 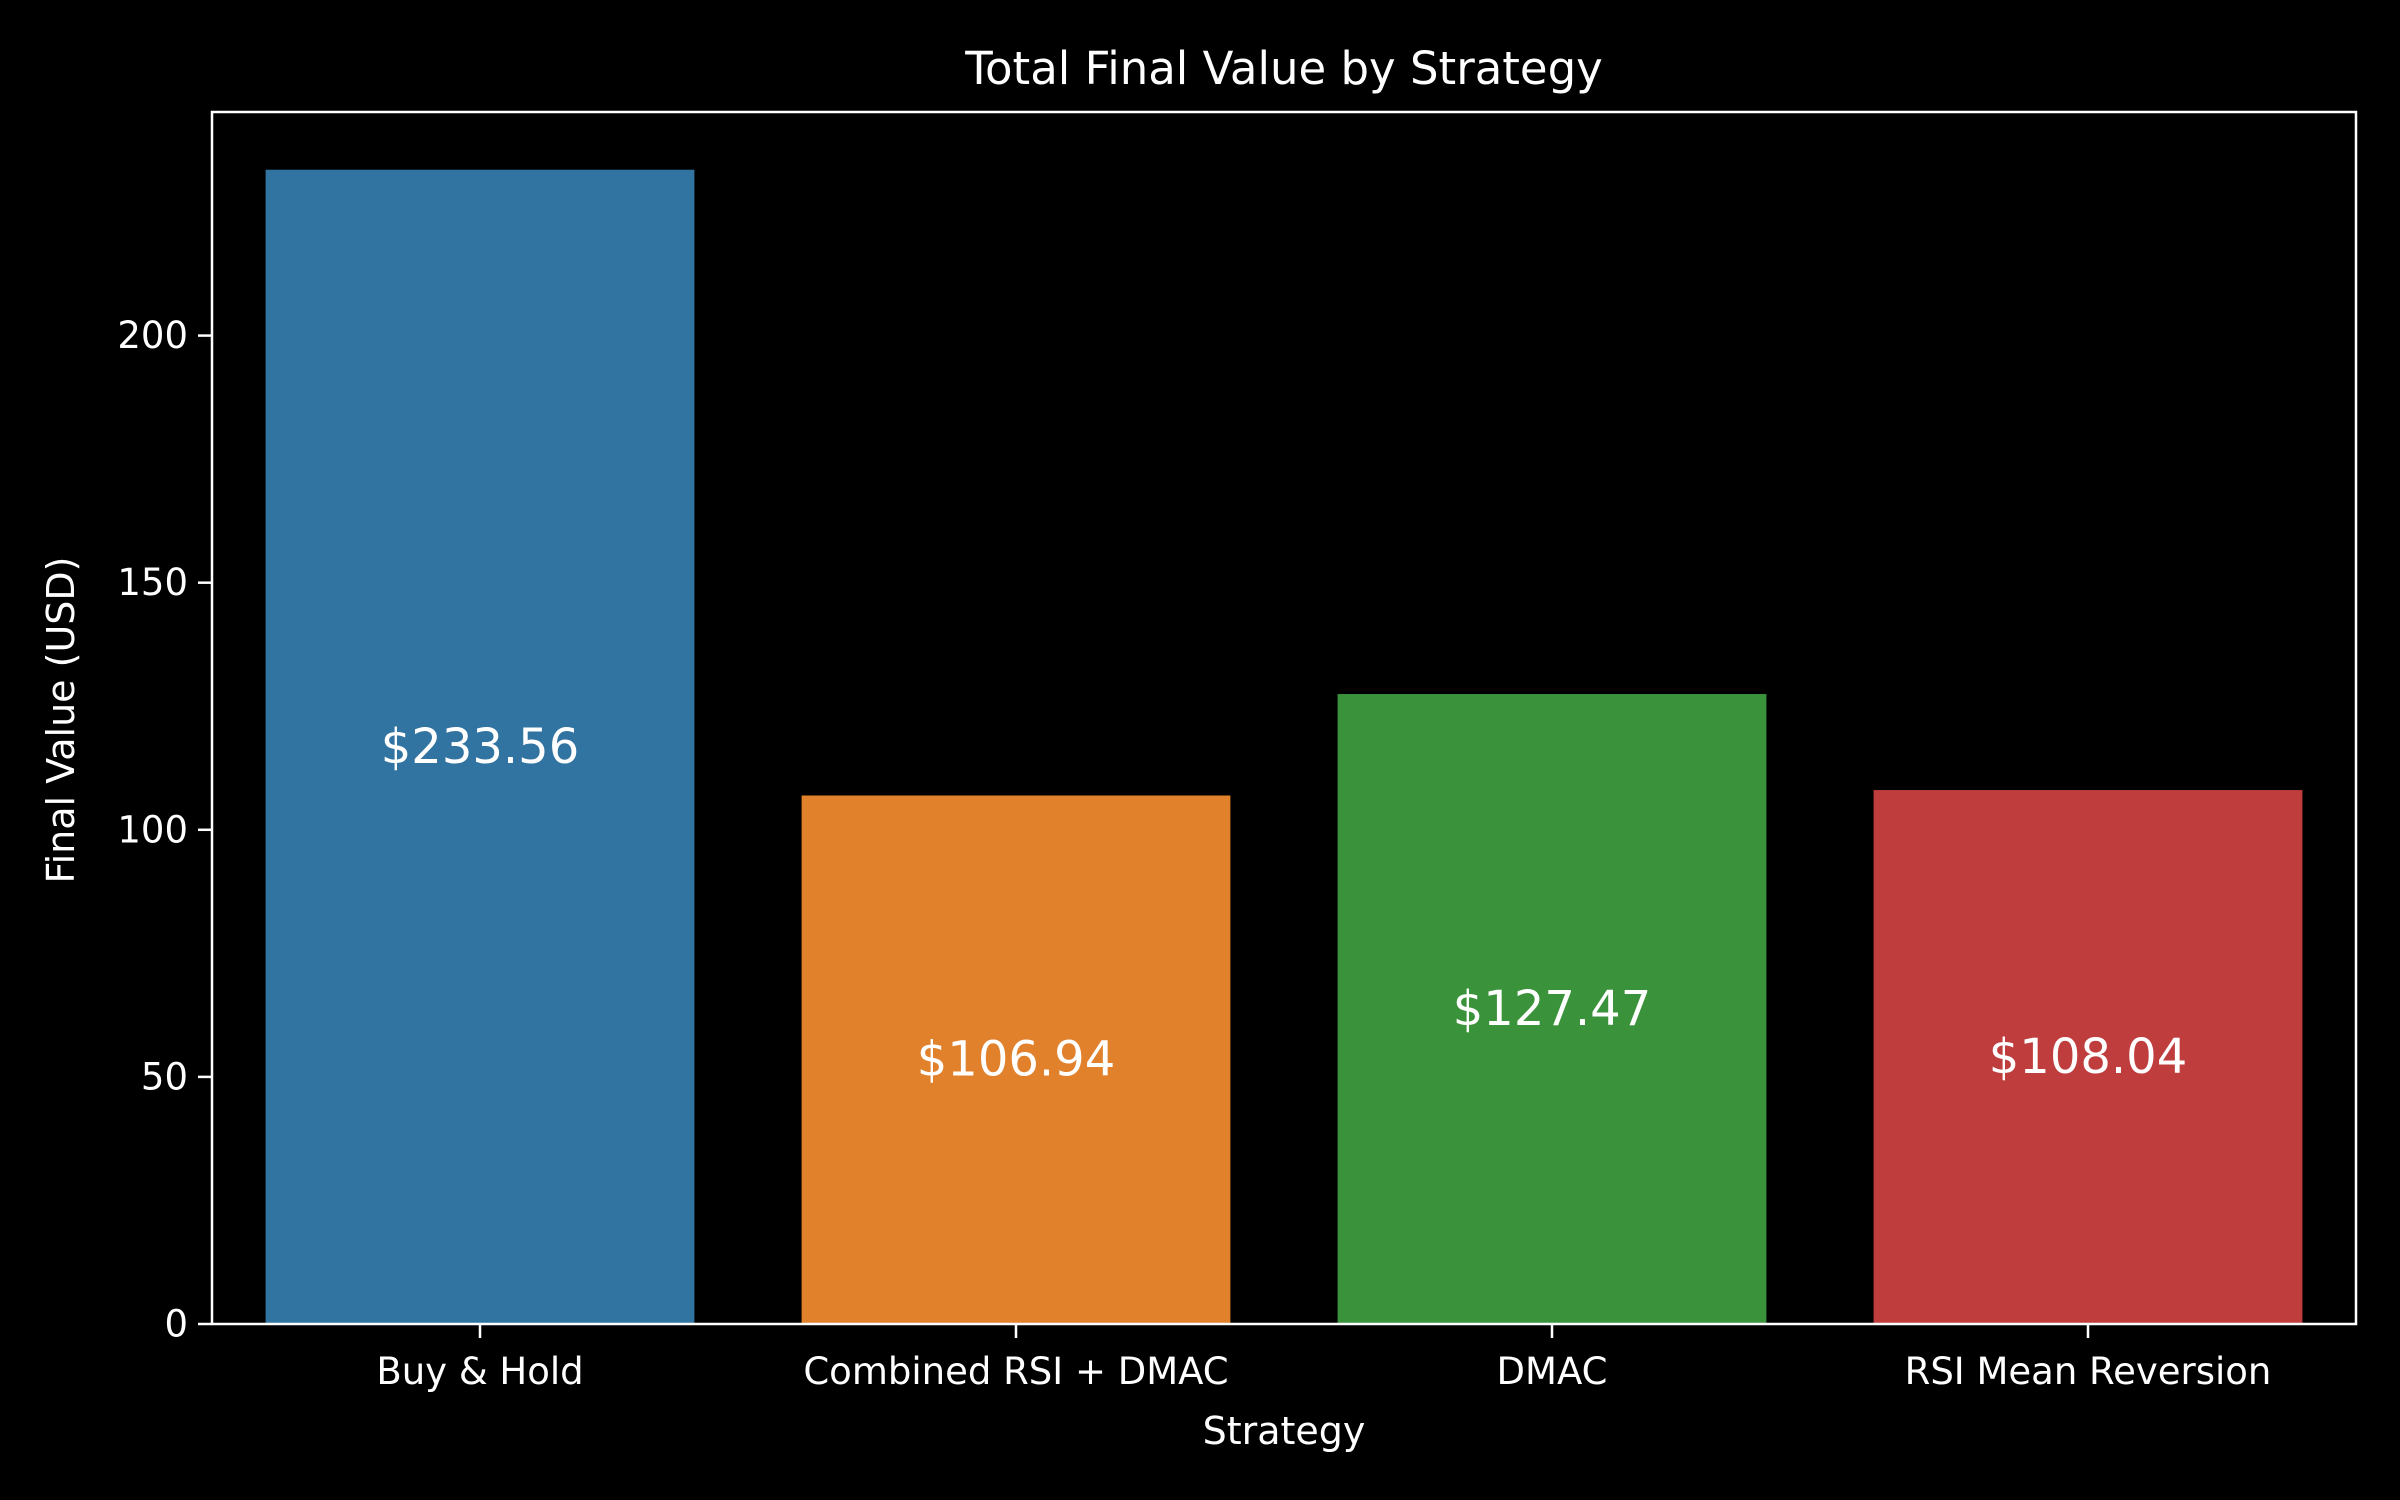 I want to click on y-axis-ticks: 0 50 100 150 200, so click(x=164, y=830).